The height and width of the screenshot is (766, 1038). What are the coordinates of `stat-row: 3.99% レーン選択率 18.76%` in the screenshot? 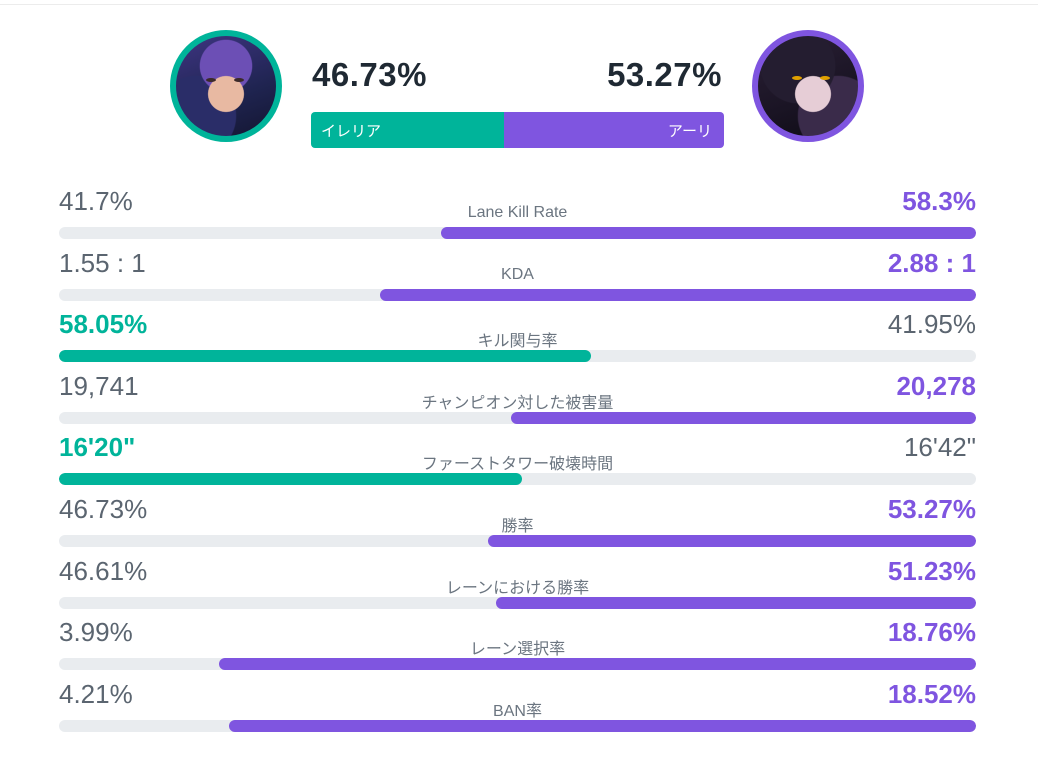 It's located at (517, 642).